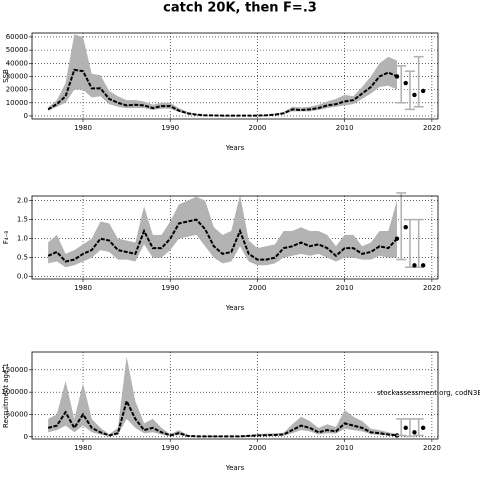  What do you see at coordinates (240, 8) in the screenshot?
I see `chart-title: catch 20K, then F=.3` at bounding box center [240, 8].